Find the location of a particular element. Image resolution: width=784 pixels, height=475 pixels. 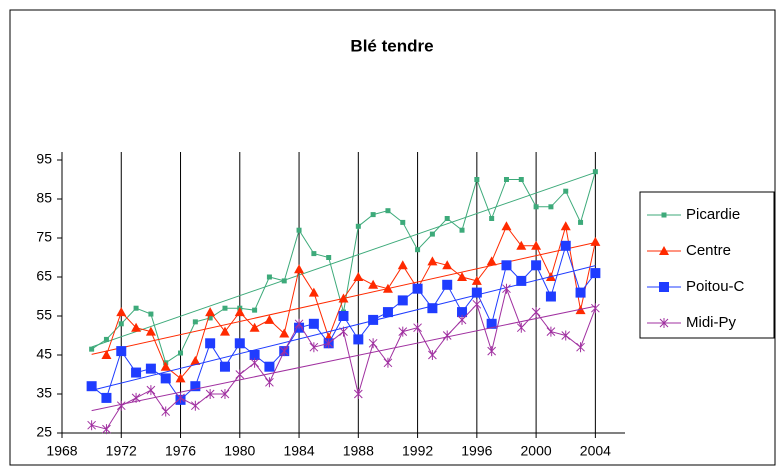

y-tick-label: 55 is located at coordinates (44, 315).